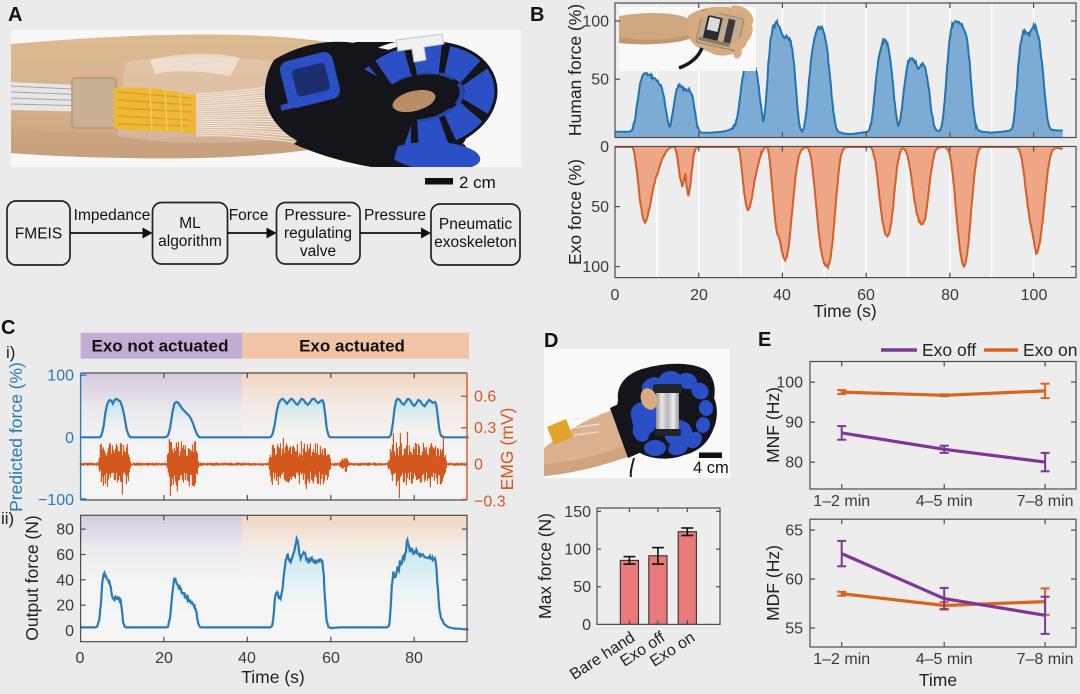  I want to click on svg-text: MDF (Hz), so click(773, 583).